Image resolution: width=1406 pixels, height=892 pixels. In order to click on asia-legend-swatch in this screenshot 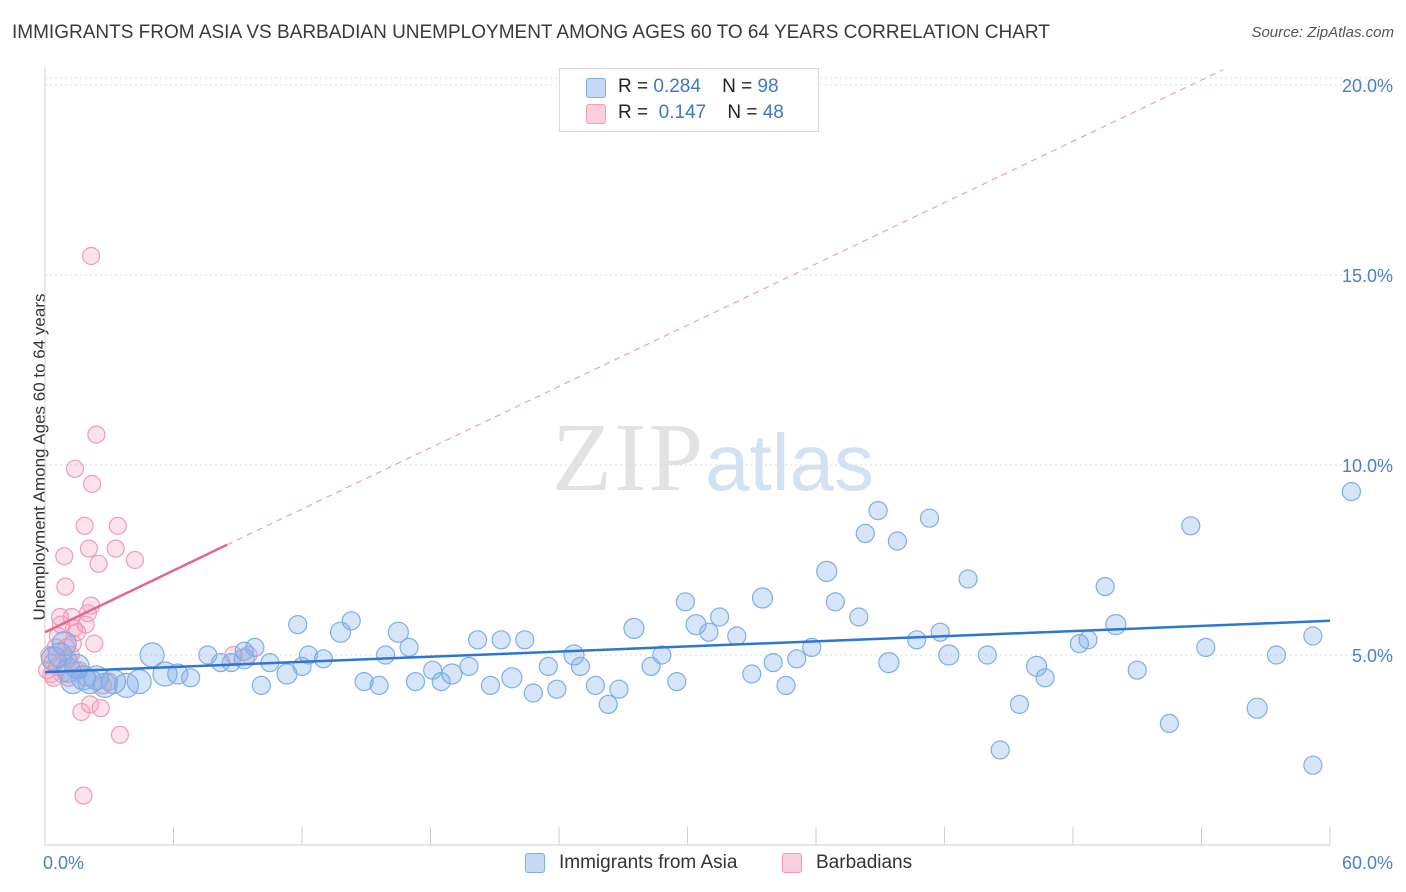, I will do `click(535, 863)`.